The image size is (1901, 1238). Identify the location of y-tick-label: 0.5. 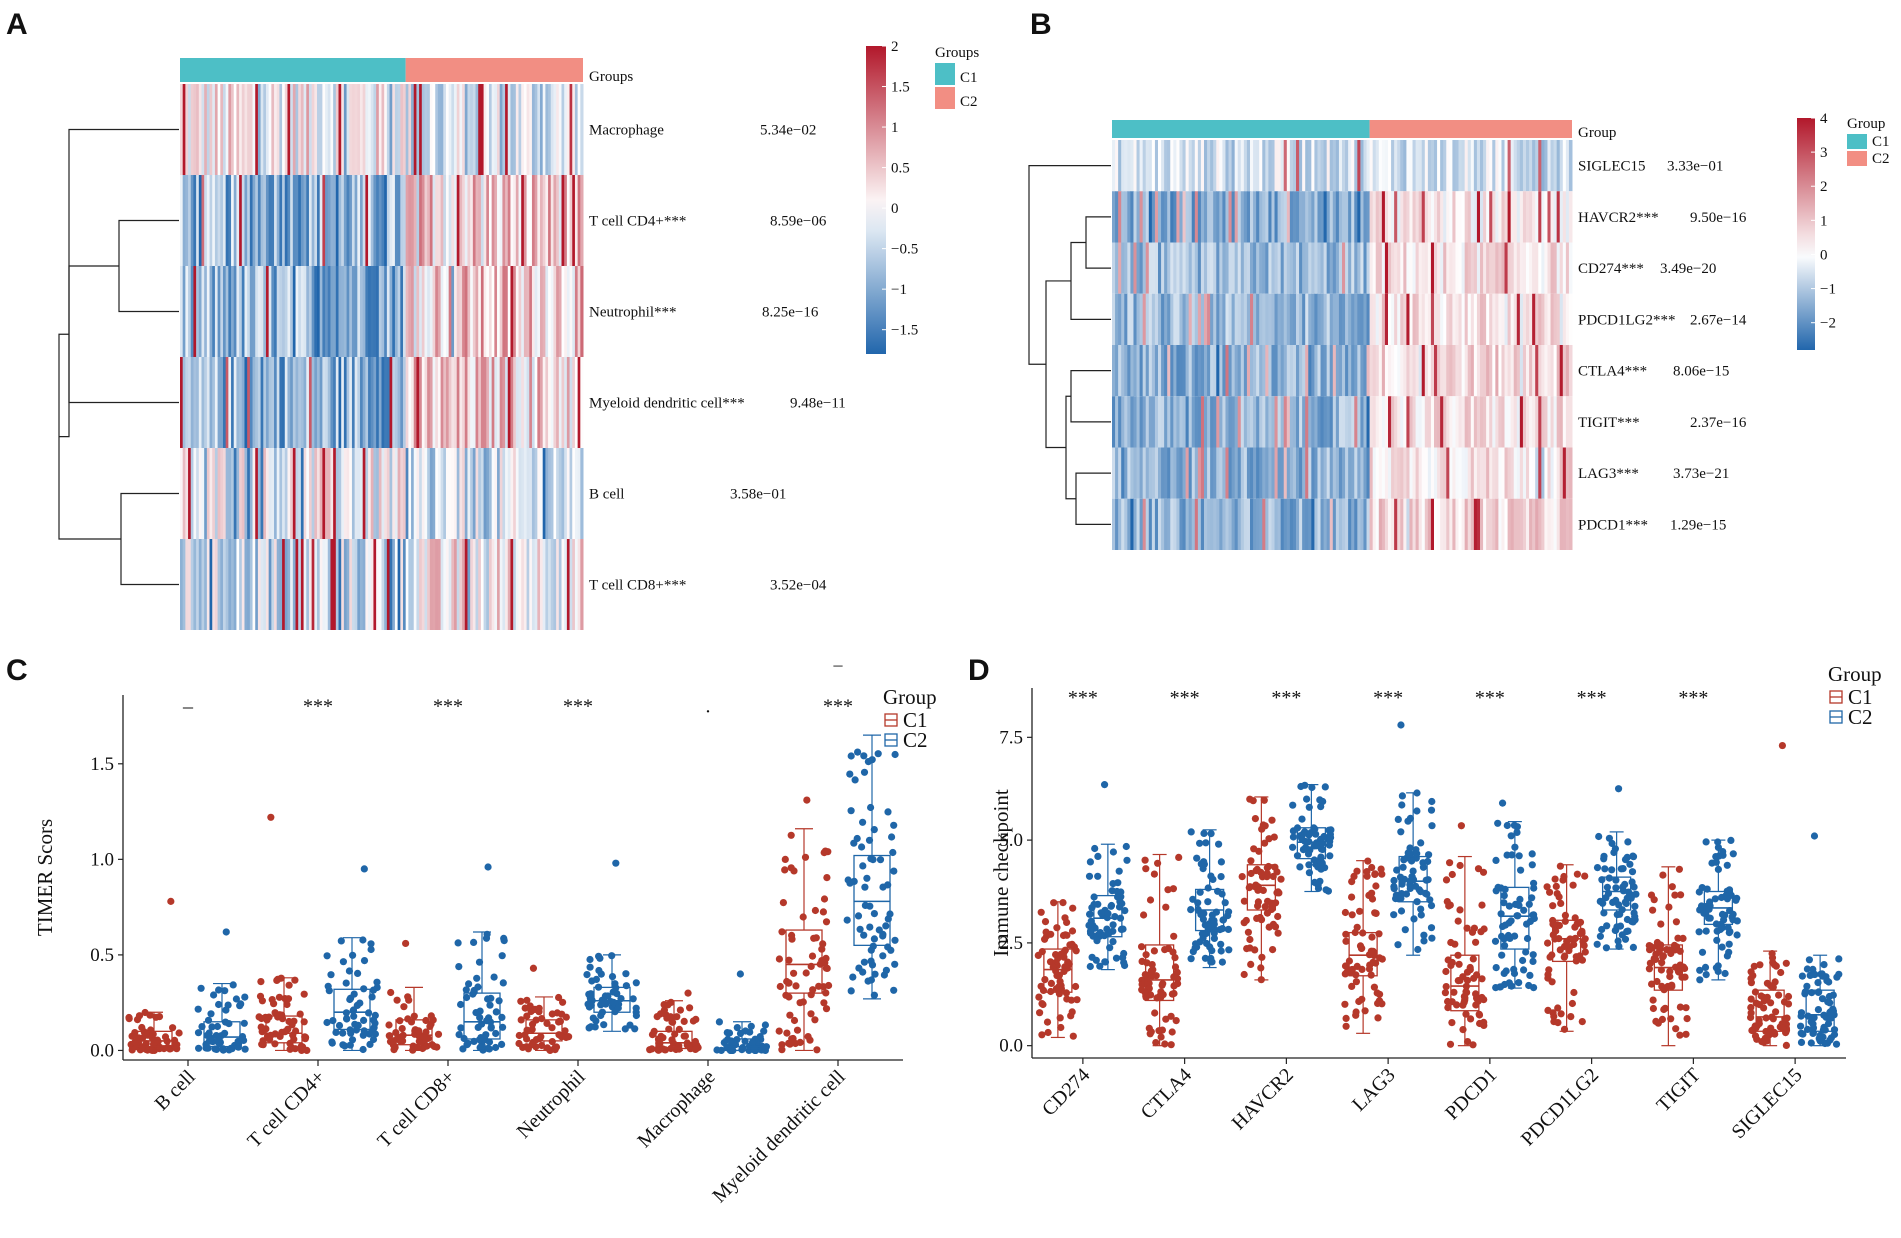
(102, 955).